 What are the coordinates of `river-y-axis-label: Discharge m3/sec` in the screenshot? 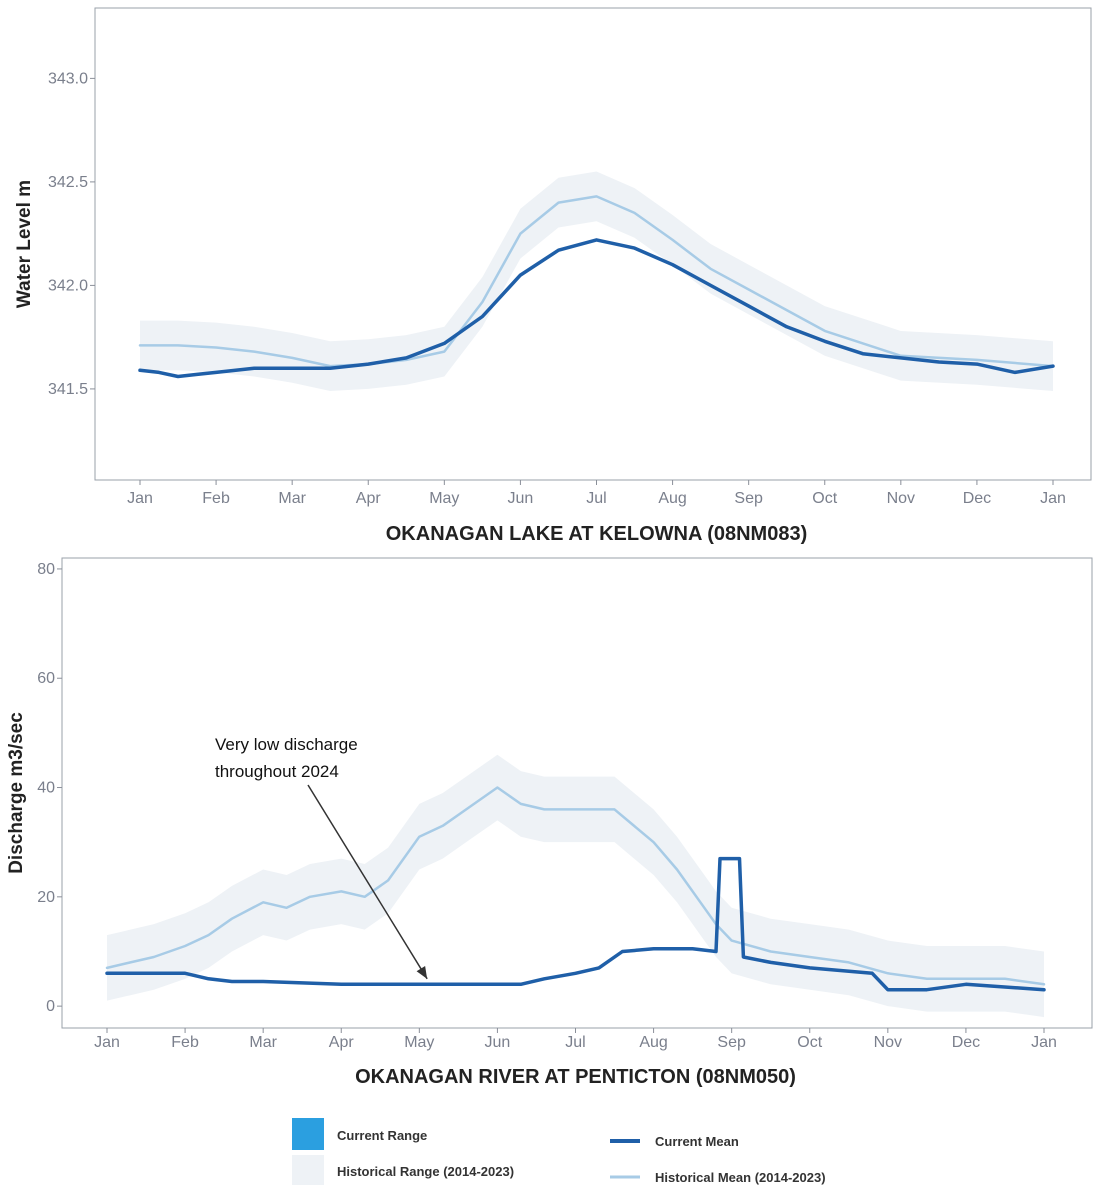 It's located at (16, 793).